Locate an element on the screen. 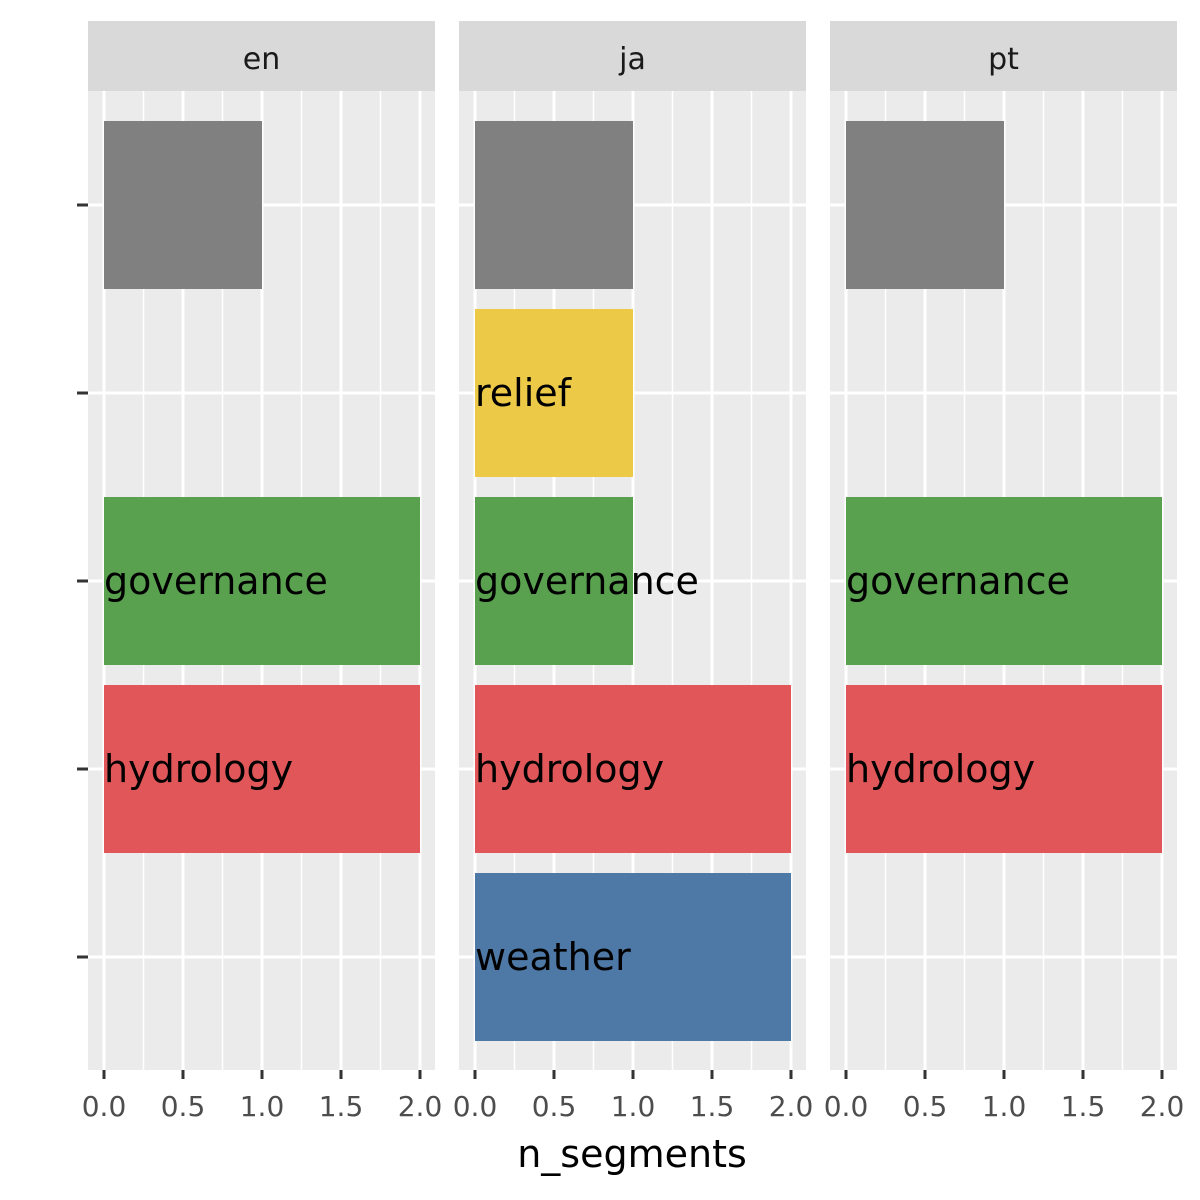  bar-en-governance is located at coordinates (262, 581).